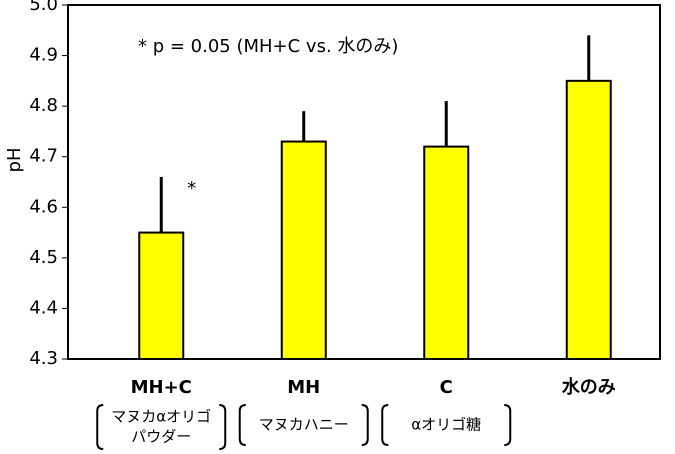 Image resolution: width=675 pixels, height=454 pixels. Describe the element at coordinates (446, 387) in the screenshot. I see `x-tick-label: C` at that location.